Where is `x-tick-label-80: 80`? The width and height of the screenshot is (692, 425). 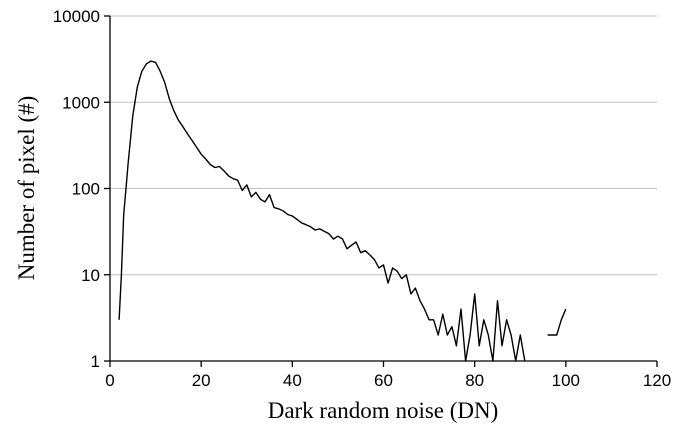
x-tick-label-80: 80 is located at coordinates (474, 380).